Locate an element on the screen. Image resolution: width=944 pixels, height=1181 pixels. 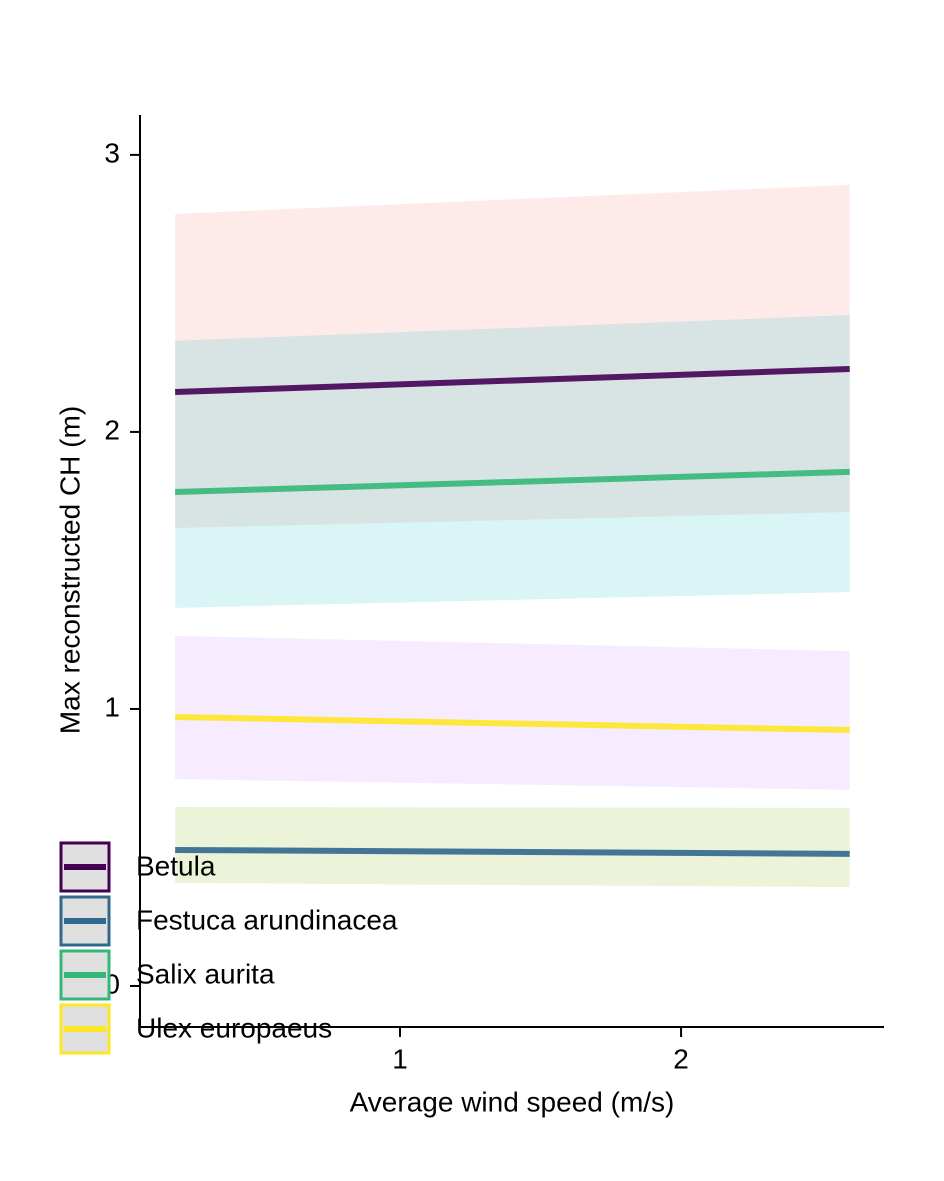
legend-label: Festuca arundinacea is located at coordinates (267, 919).